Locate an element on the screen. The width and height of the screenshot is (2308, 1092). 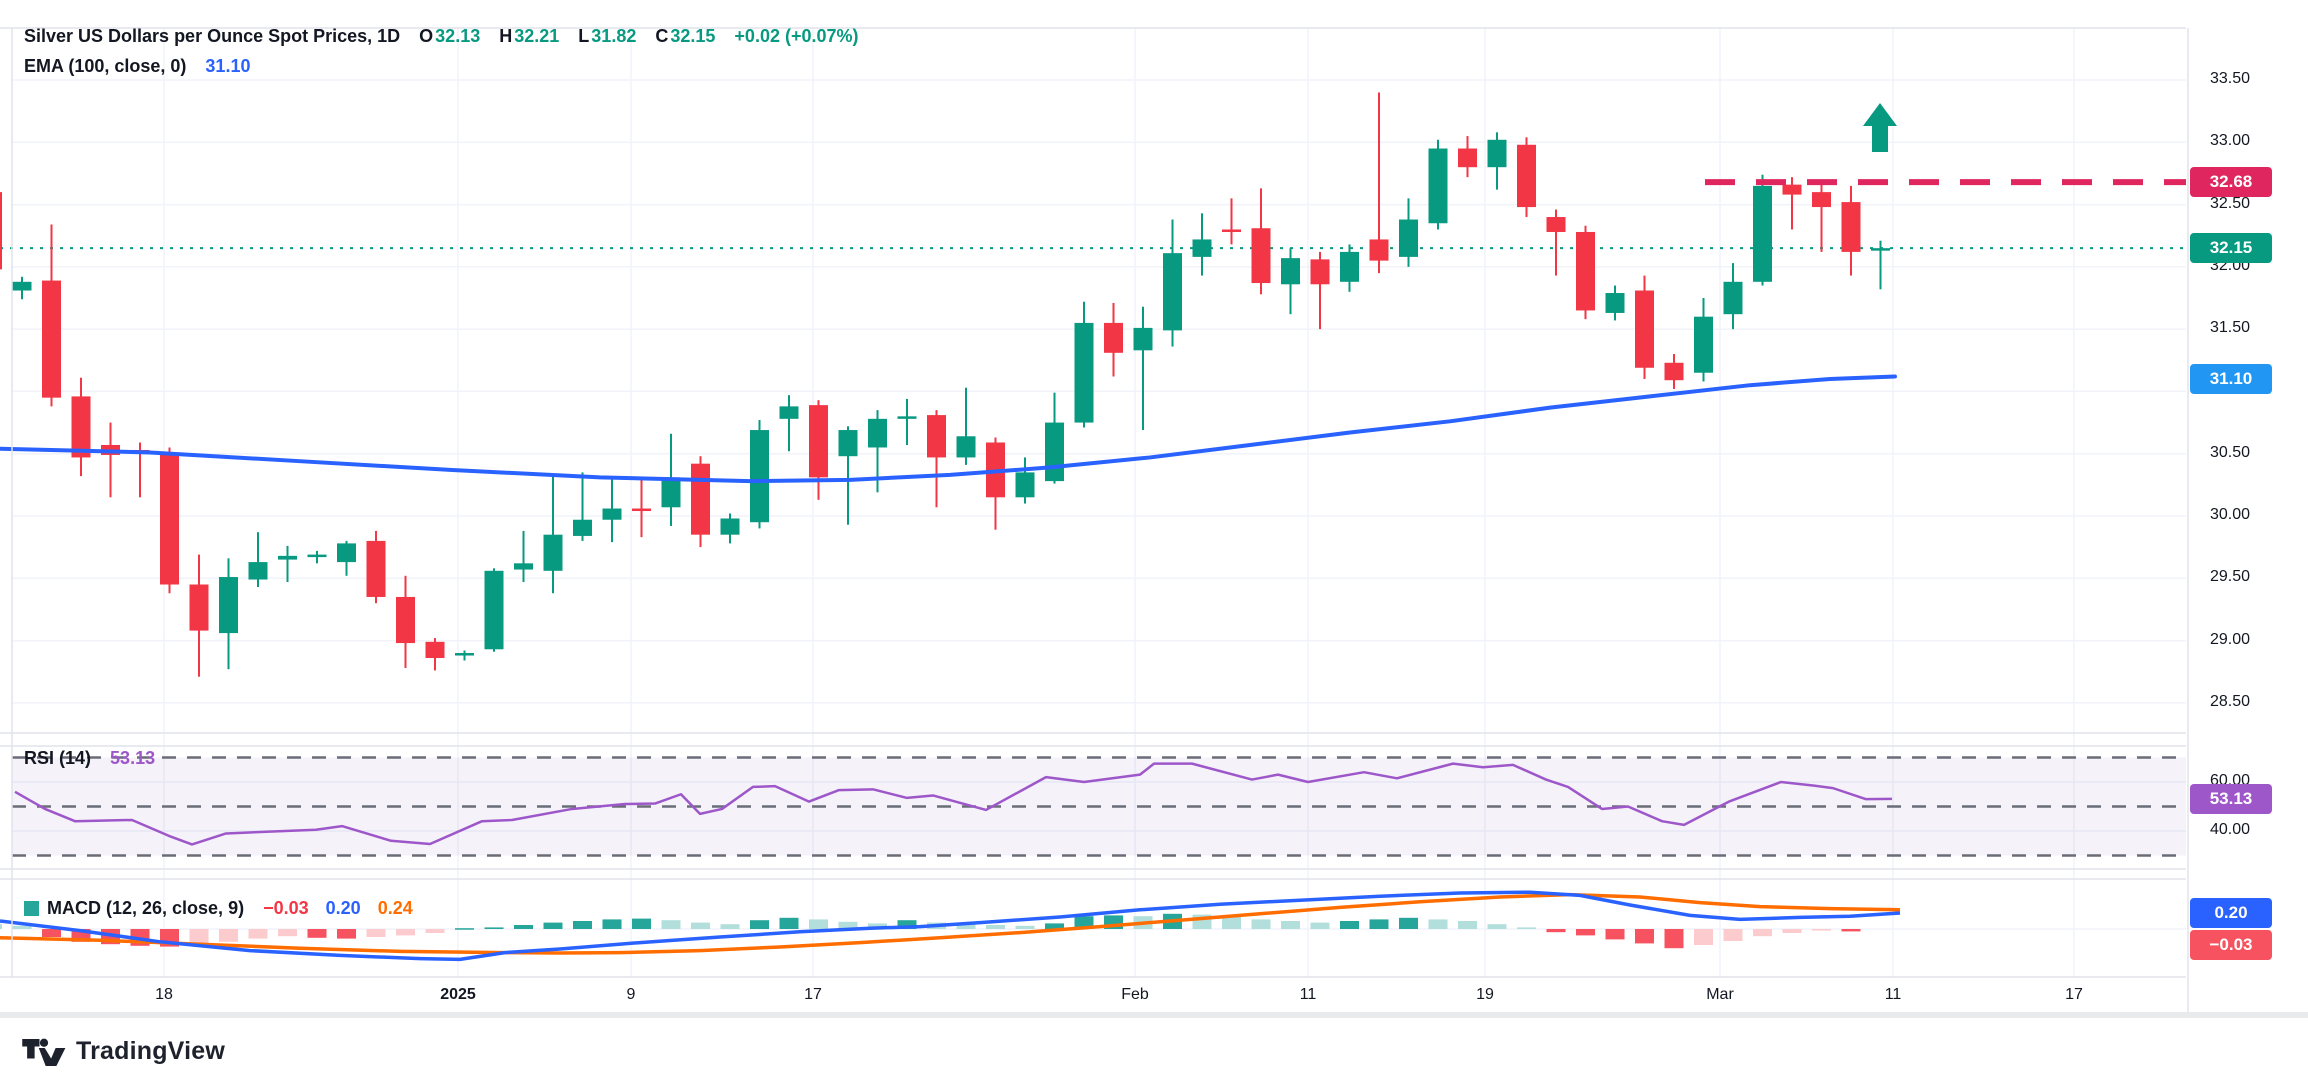
price-tick-label: 28.50 is located at coordinates (2230, 701).